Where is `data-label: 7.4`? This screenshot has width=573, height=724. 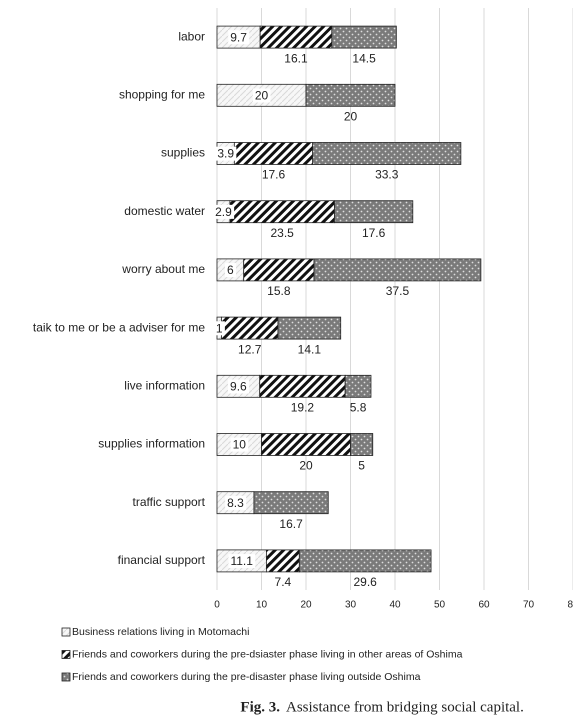
data-label: 7.4 is located at coordinates (283, 582).